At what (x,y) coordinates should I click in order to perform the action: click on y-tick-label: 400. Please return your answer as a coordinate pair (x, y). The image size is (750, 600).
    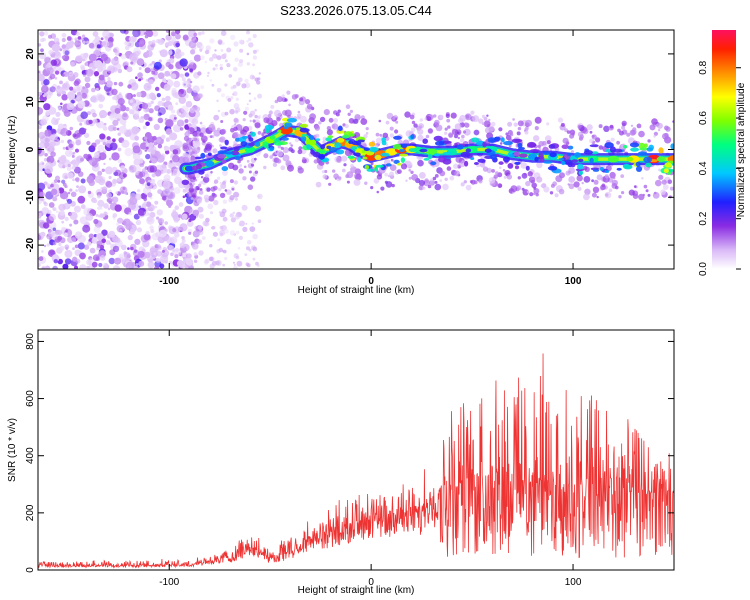
    Looking at the image, I should click on (30, 455).